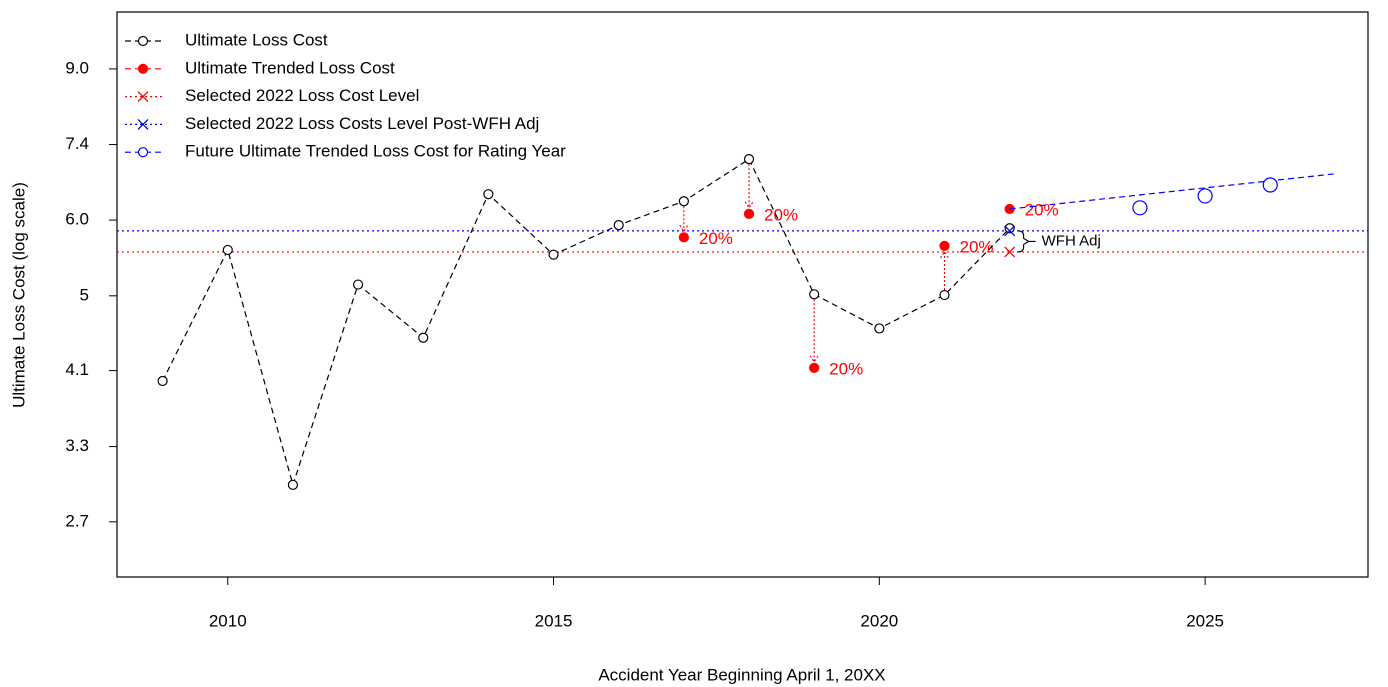  What do you see at coordinates (554, 620) in the screenshot?
I see `x-tick-label: 2015` at bounding box center [554, 620].